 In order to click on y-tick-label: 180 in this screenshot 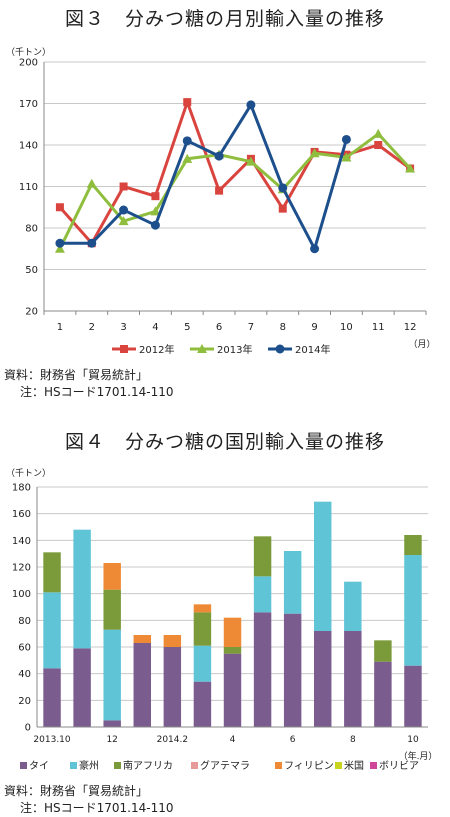, I will do `click(21, 488)`.